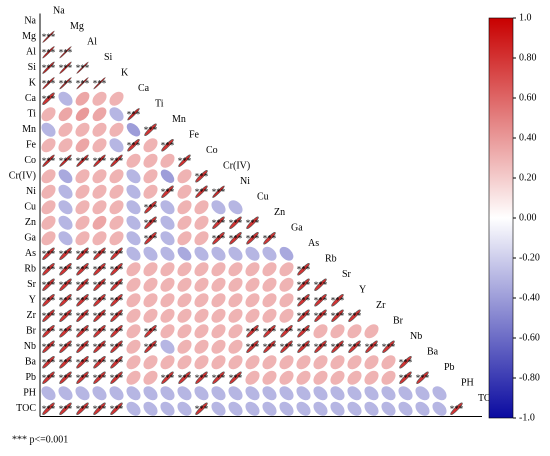  I want to click on colorbar-tick-label: 0.80, so click(528, 57).